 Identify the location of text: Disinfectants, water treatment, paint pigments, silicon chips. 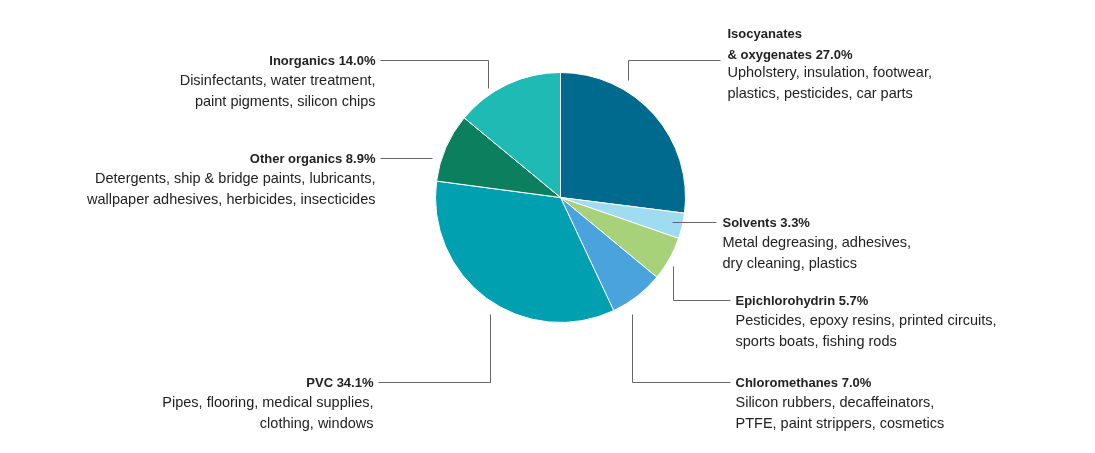
(277, 90).